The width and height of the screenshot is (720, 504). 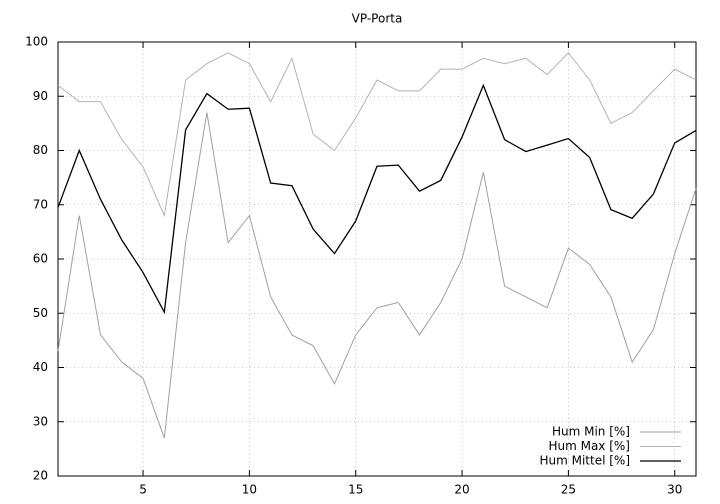 I want to click on legend-label: Hum Mittel [%], so click(x=584, y=461).